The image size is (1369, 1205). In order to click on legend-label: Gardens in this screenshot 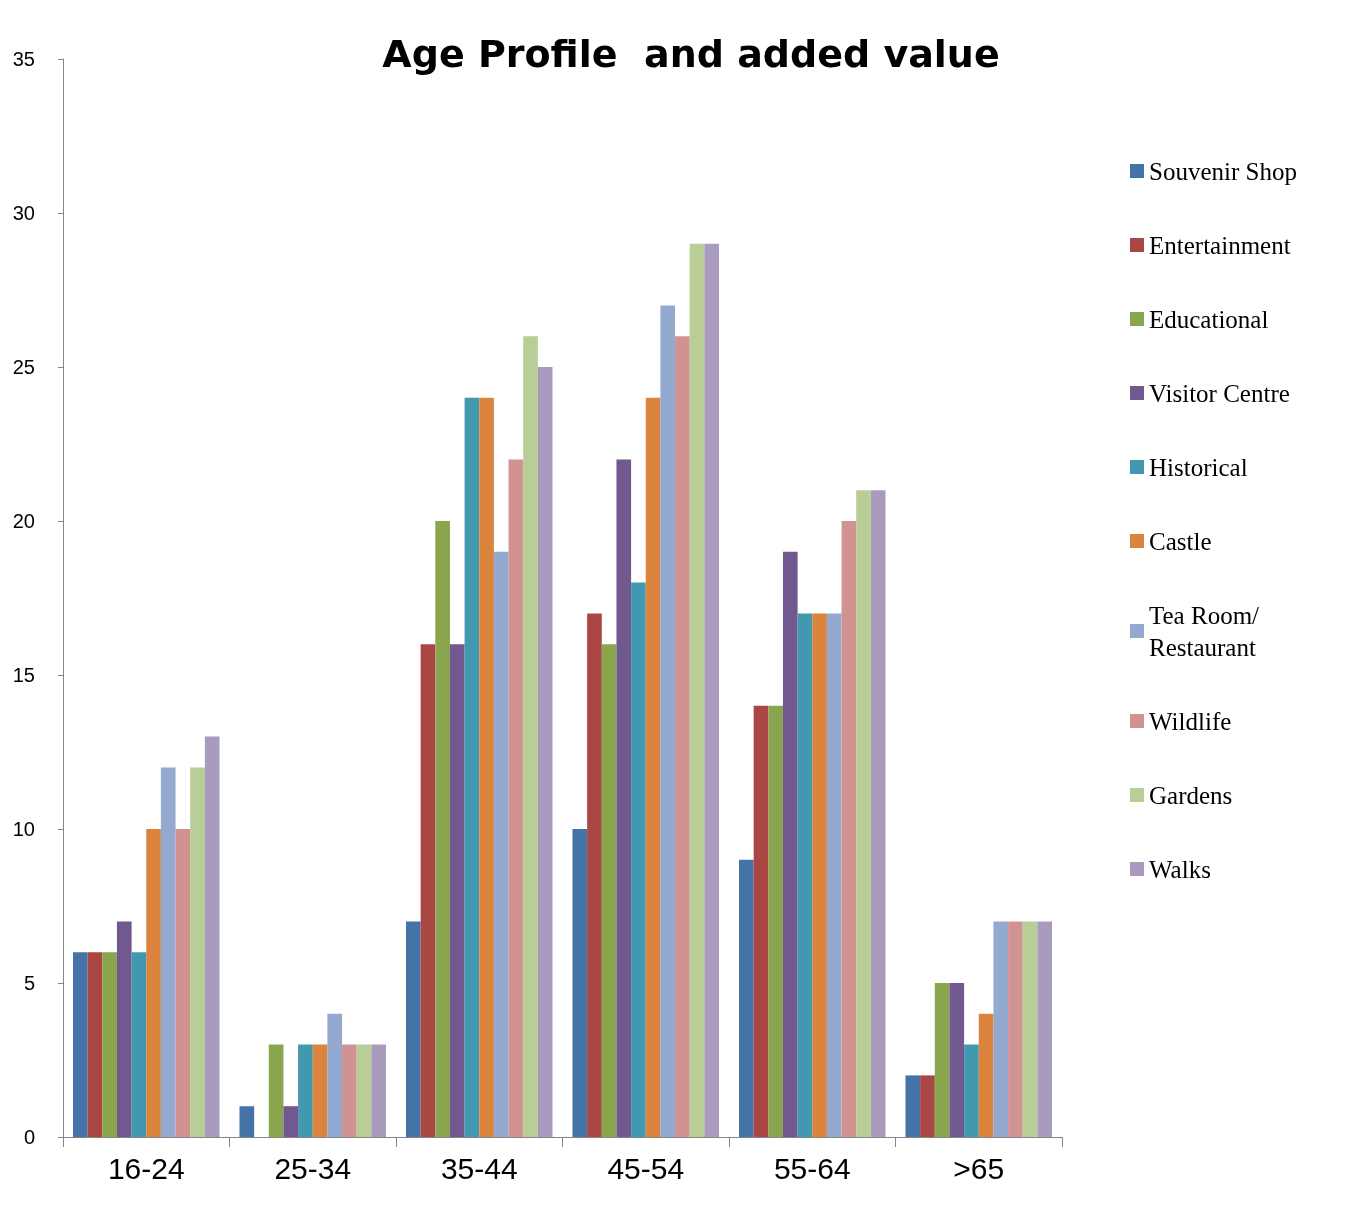, I will do `click(1191, 795)`.